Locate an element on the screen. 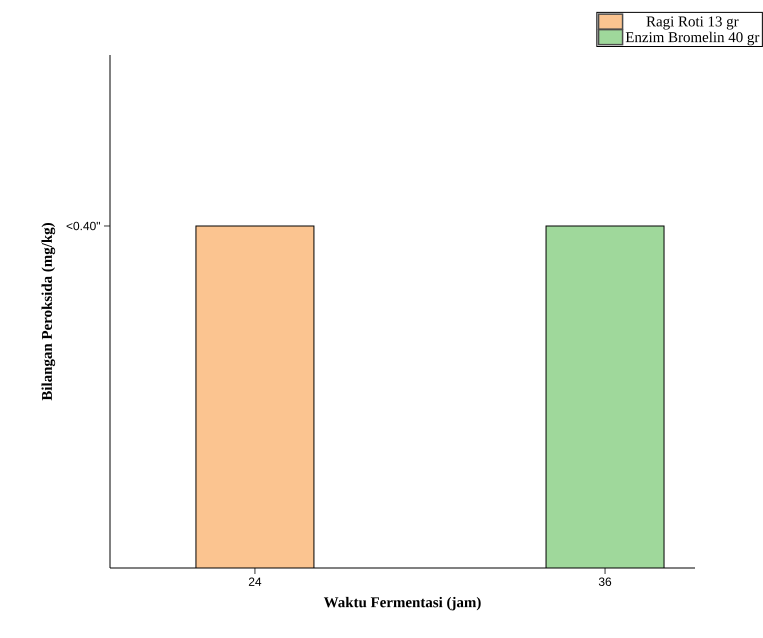  legend-label: Ragi Roti 13 gr is located at coordinates (692, 23).